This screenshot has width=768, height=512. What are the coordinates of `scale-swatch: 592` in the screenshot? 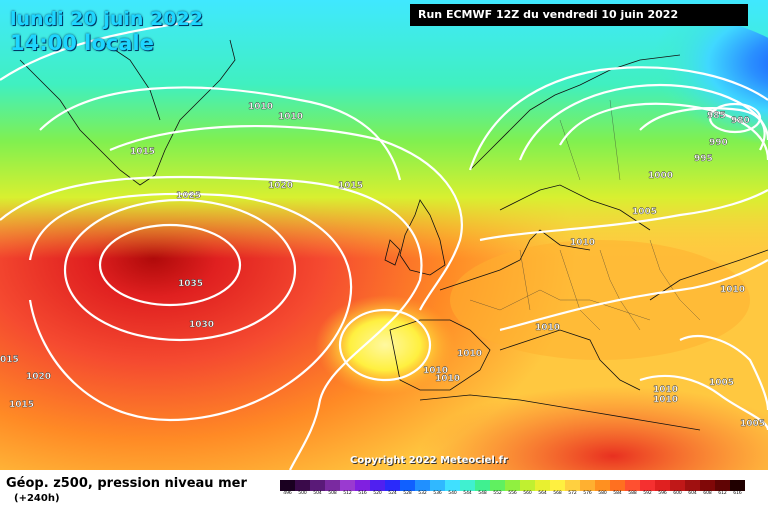 It's located at (647, 488).